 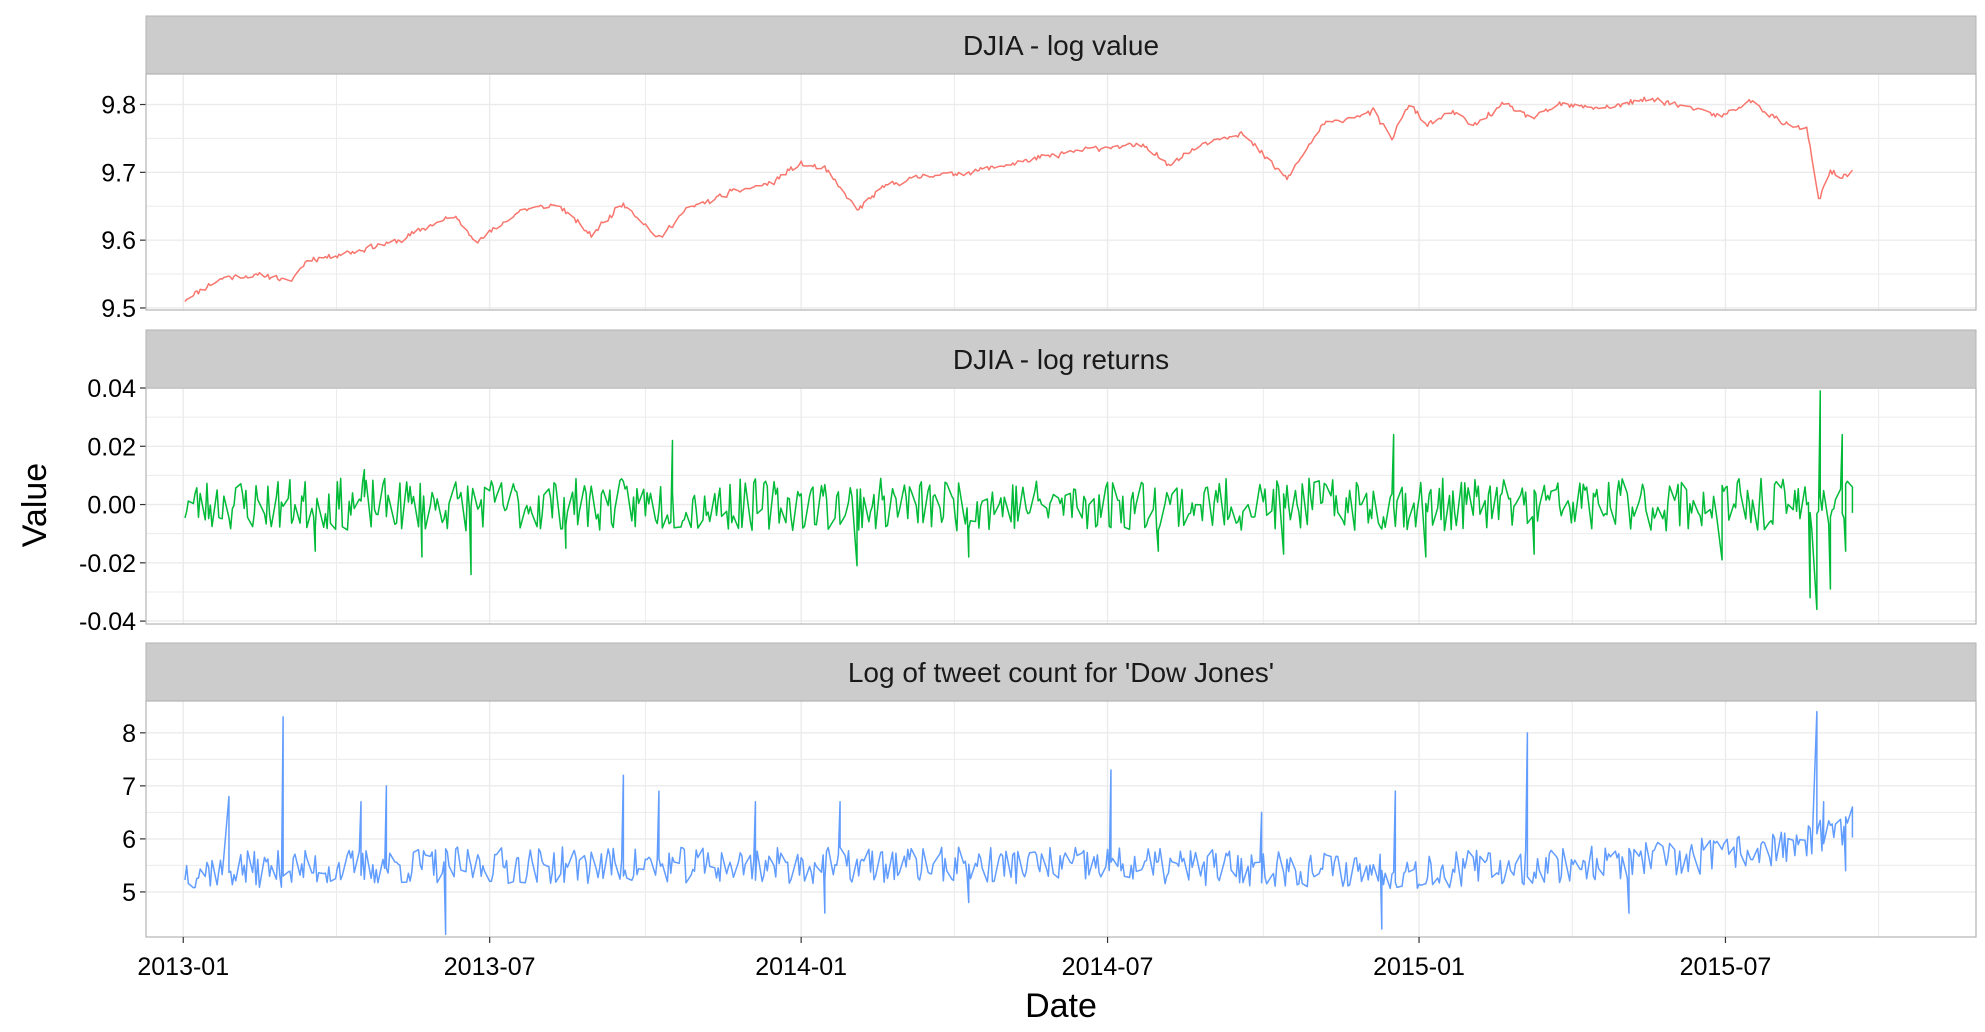 I want to click on panel-title: DJIA - log returns, so click(x=1061, y=359).